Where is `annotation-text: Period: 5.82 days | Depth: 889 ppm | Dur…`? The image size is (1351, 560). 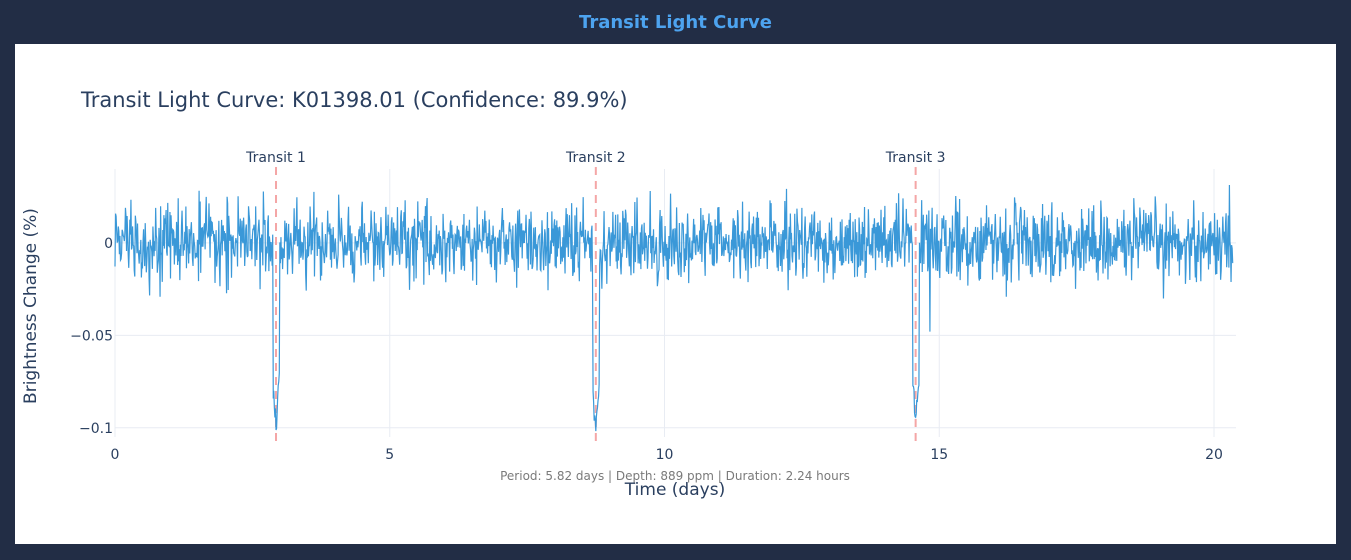
annotation-text: Period: 5.82 days | Depth: 889 ppm | Dur… is located at coordinates (675, 476).